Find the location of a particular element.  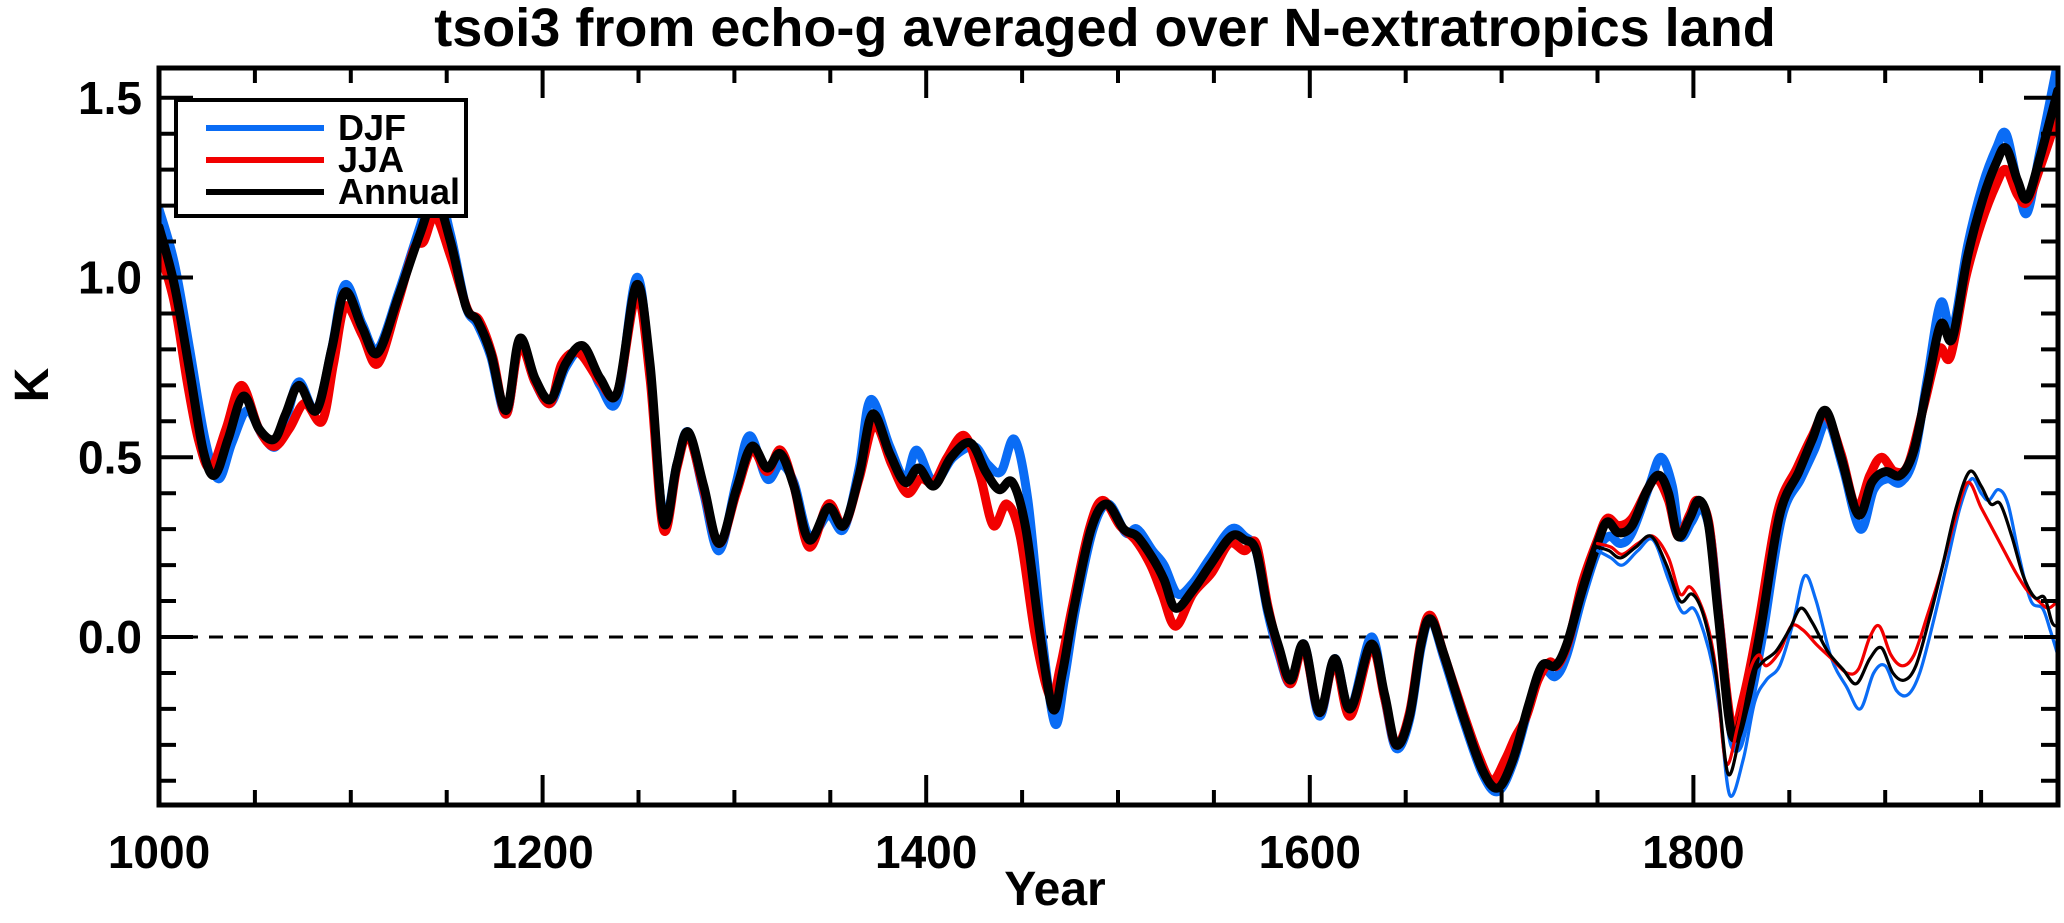

x-axis-label: Year is located at coordinates (1054, 889).